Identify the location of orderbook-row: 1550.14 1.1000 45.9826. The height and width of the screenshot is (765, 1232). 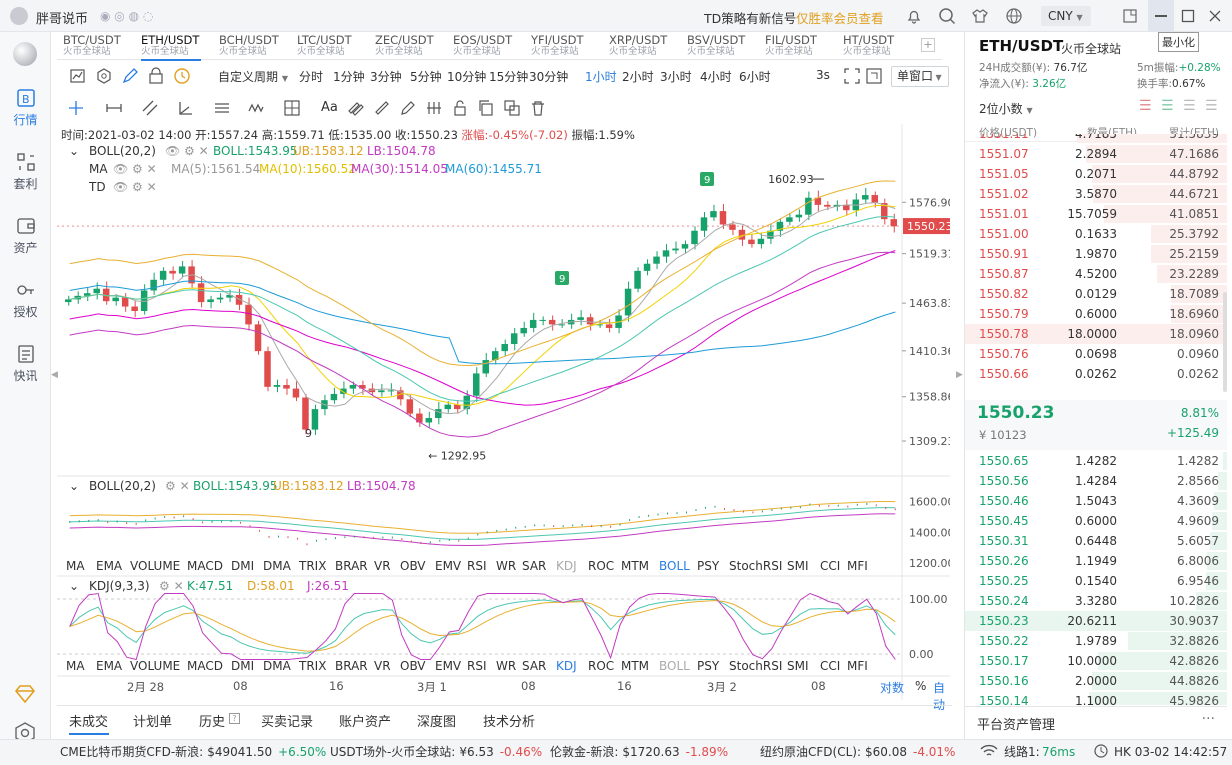
(1096, 698).